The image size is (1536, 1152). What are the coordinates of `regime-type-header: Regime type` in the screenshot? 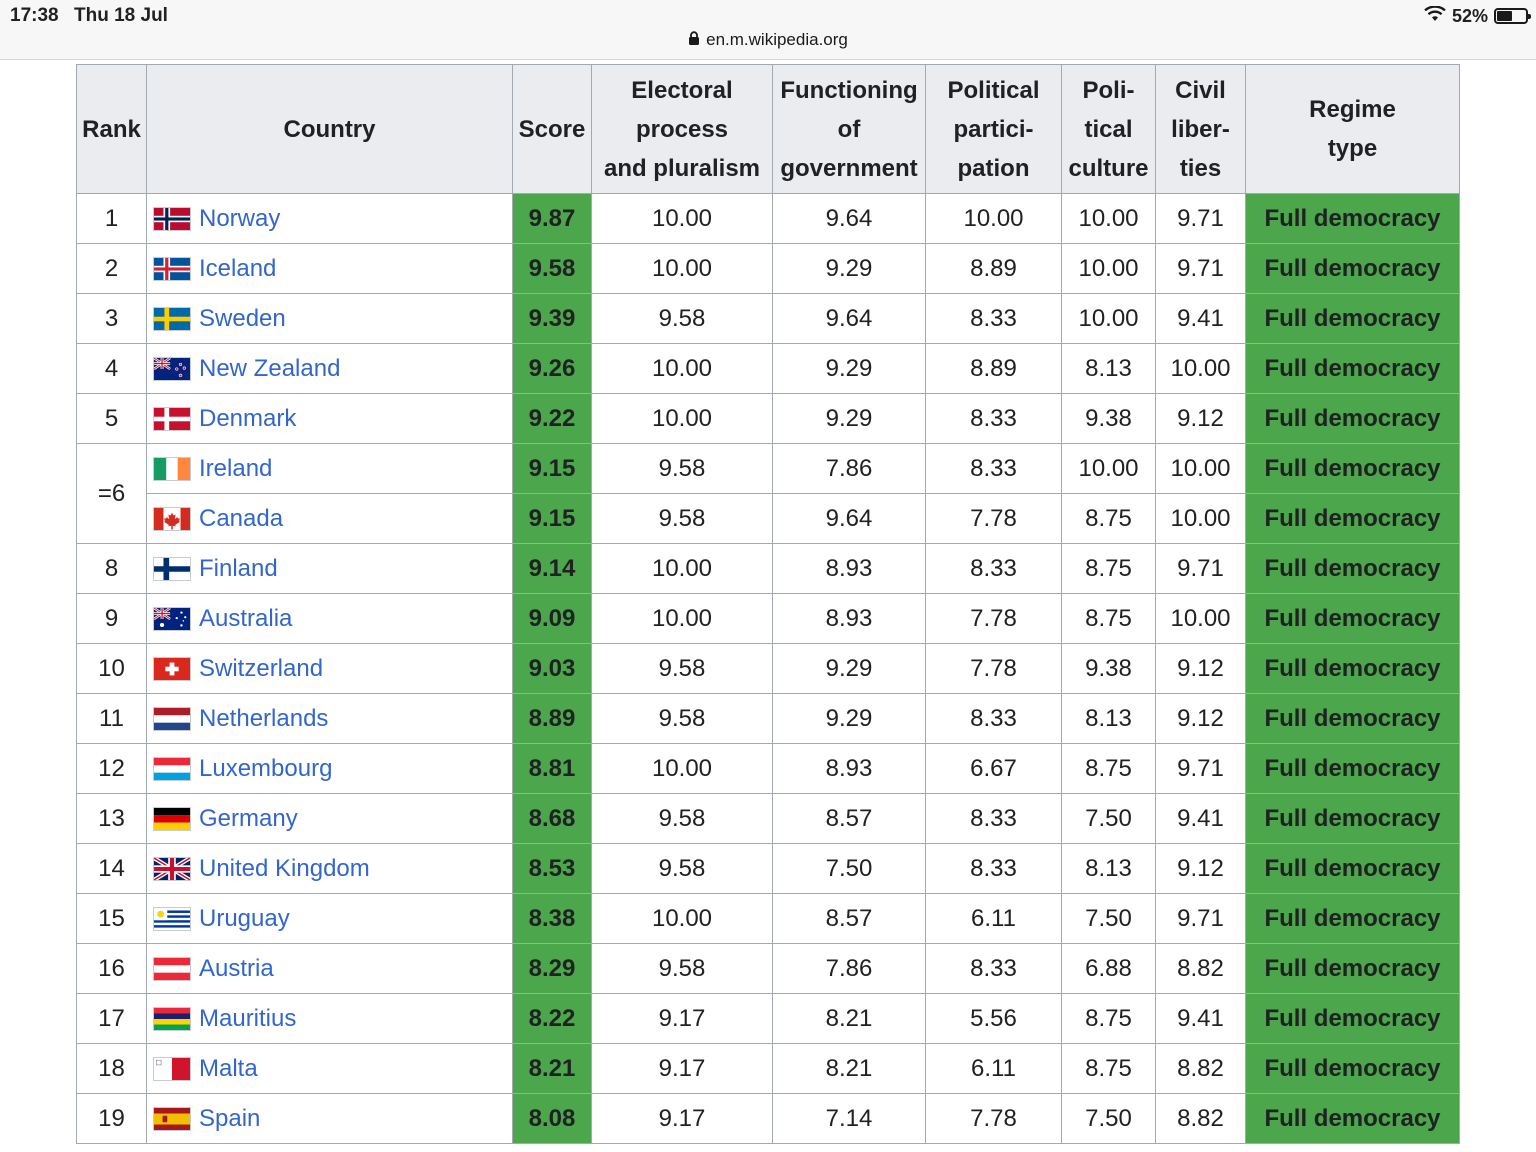 It's located at (1352, 129).